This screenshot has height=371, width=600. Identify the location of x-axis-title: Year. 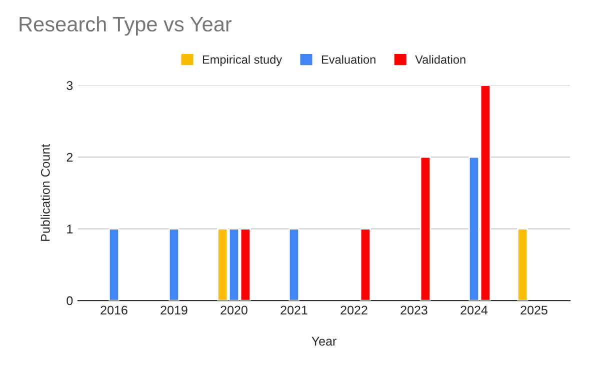
(324, 341).